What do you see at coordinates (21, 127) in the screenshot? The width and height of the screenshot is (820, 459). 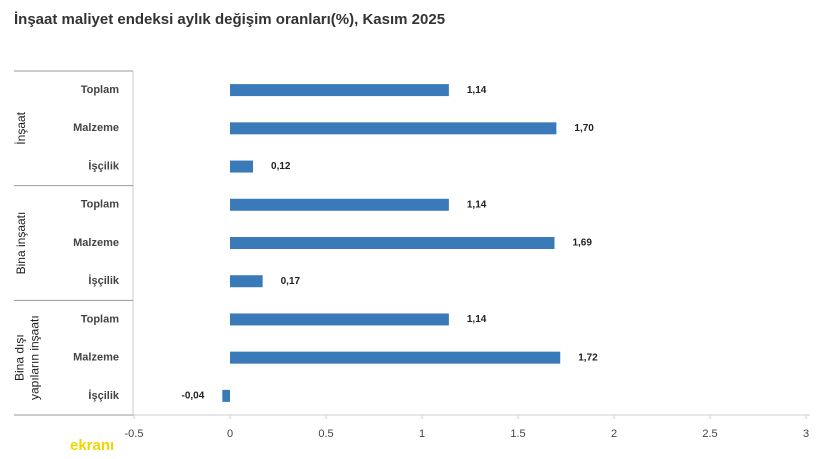 I see `group-label: İnşaat` at bounding box center [21, 127].